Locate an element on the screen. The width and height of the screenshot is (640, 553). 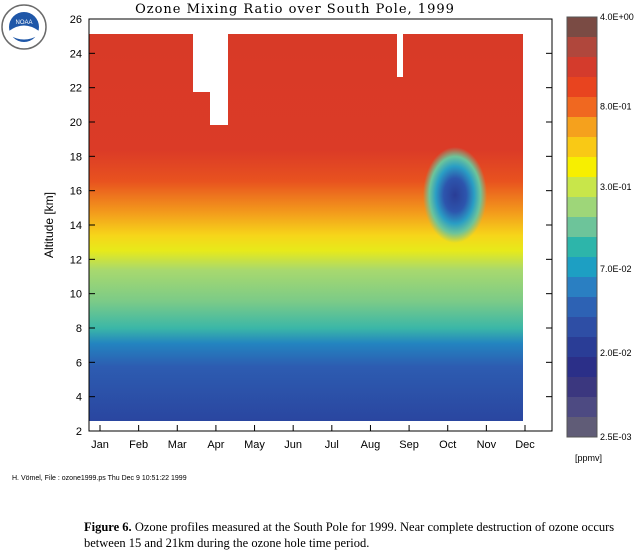
x-tick-label: May is located at coordinates (254, 445).